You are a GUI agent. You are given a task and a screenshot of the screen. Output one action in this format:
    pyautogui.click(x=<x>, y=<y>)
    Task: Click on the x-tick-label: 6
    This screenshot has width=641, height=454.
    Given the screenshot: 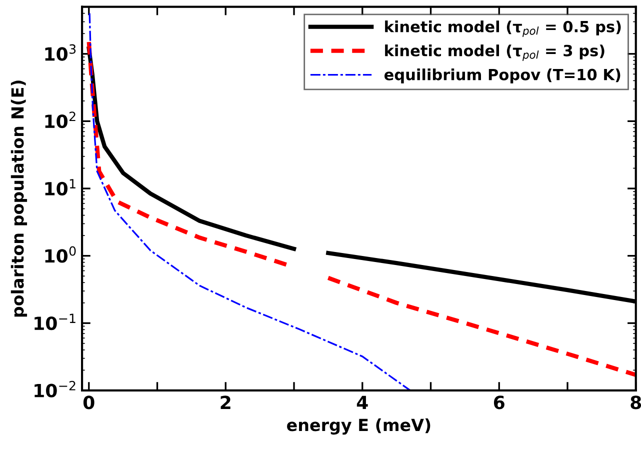 What is the action you would take?
    pyautogui.click(x=499, y=403)
    